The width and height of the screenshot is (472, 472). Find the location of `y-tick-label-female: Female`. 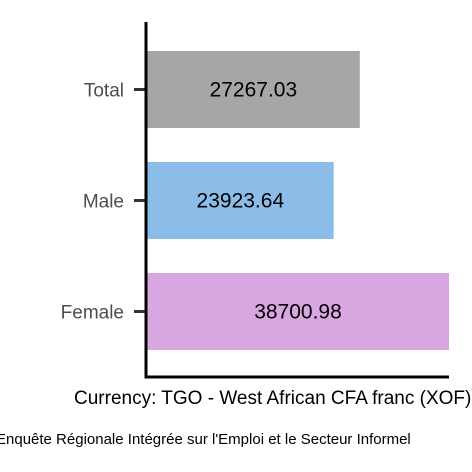

y-tick-label-female: Female is located at coordinates (92, 313).